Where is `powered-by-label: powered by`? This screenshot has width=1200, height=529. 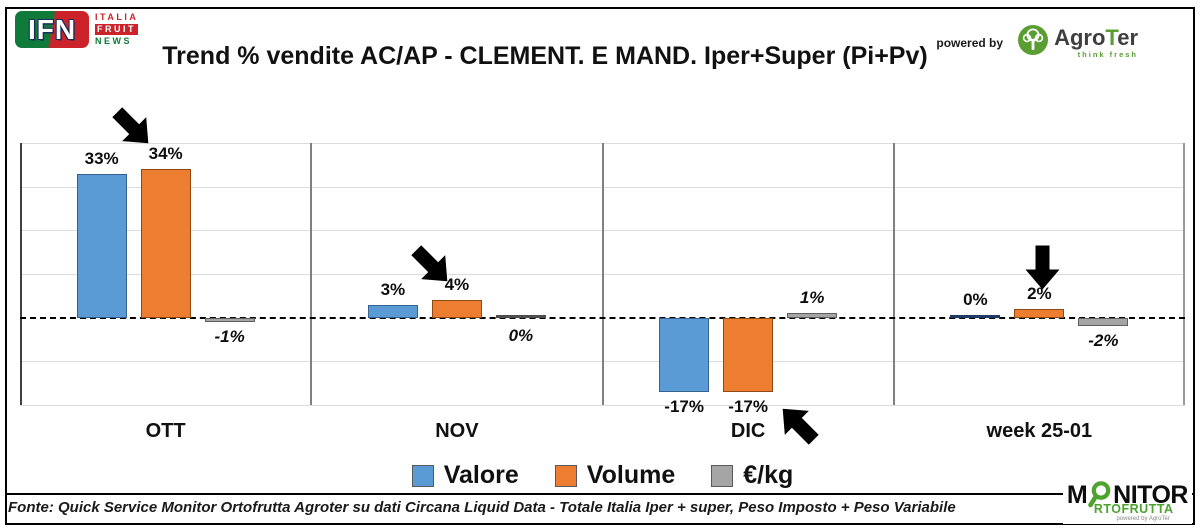
powered-by-label: powered by is located at coordinates (970, 42).